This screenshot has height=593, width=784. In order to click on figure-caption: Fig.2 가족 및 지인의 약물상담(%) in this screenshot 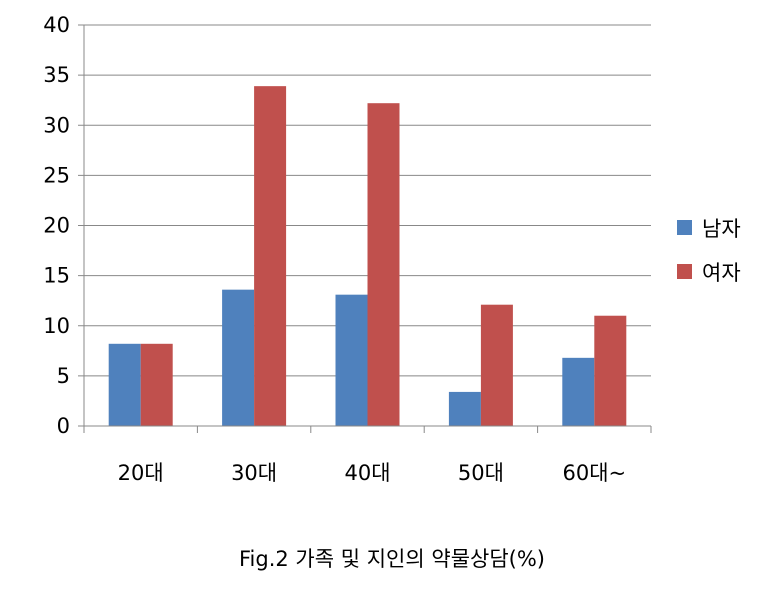, I will do `click(392, 559)`.